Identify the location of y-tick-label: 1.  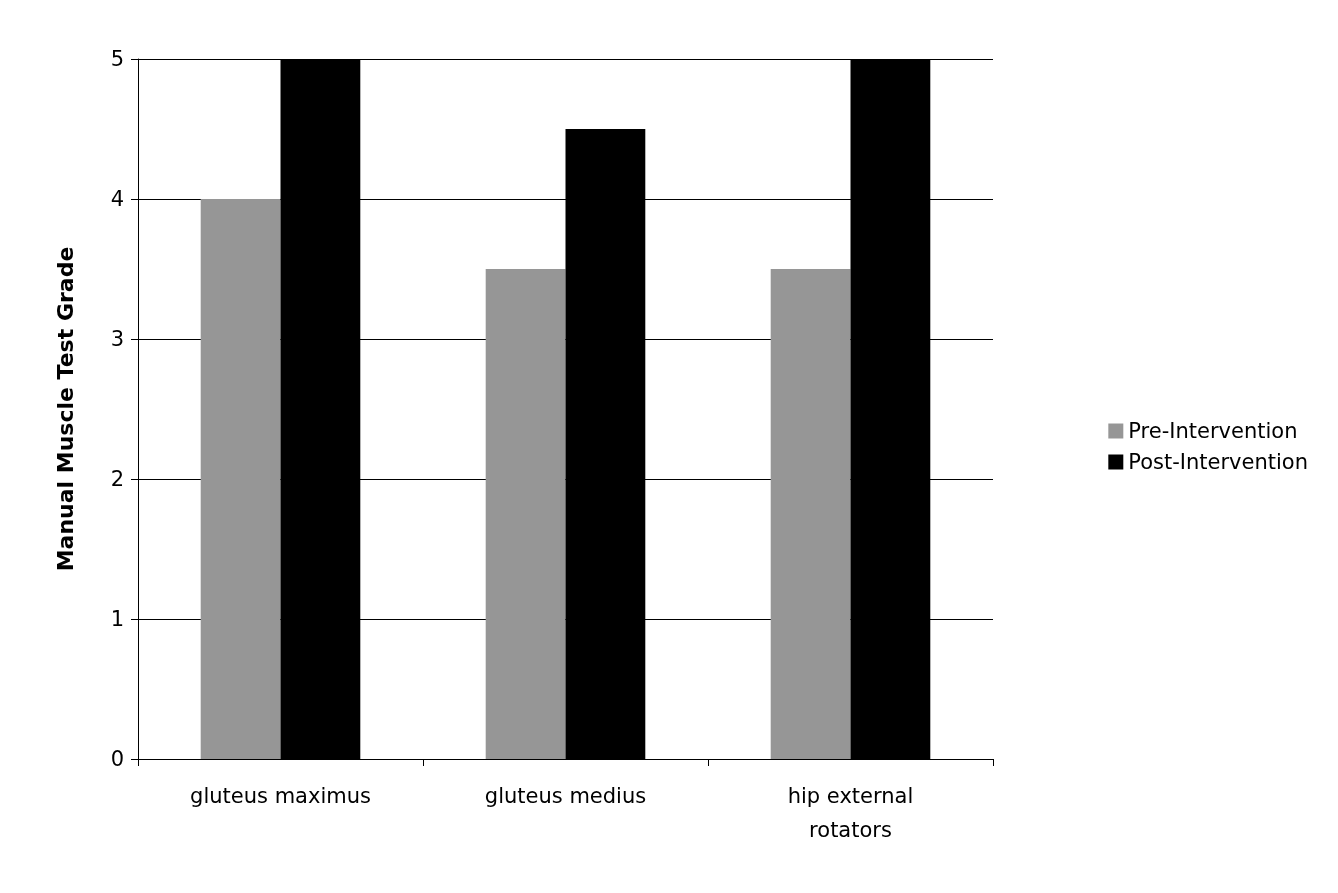
(117, 619).